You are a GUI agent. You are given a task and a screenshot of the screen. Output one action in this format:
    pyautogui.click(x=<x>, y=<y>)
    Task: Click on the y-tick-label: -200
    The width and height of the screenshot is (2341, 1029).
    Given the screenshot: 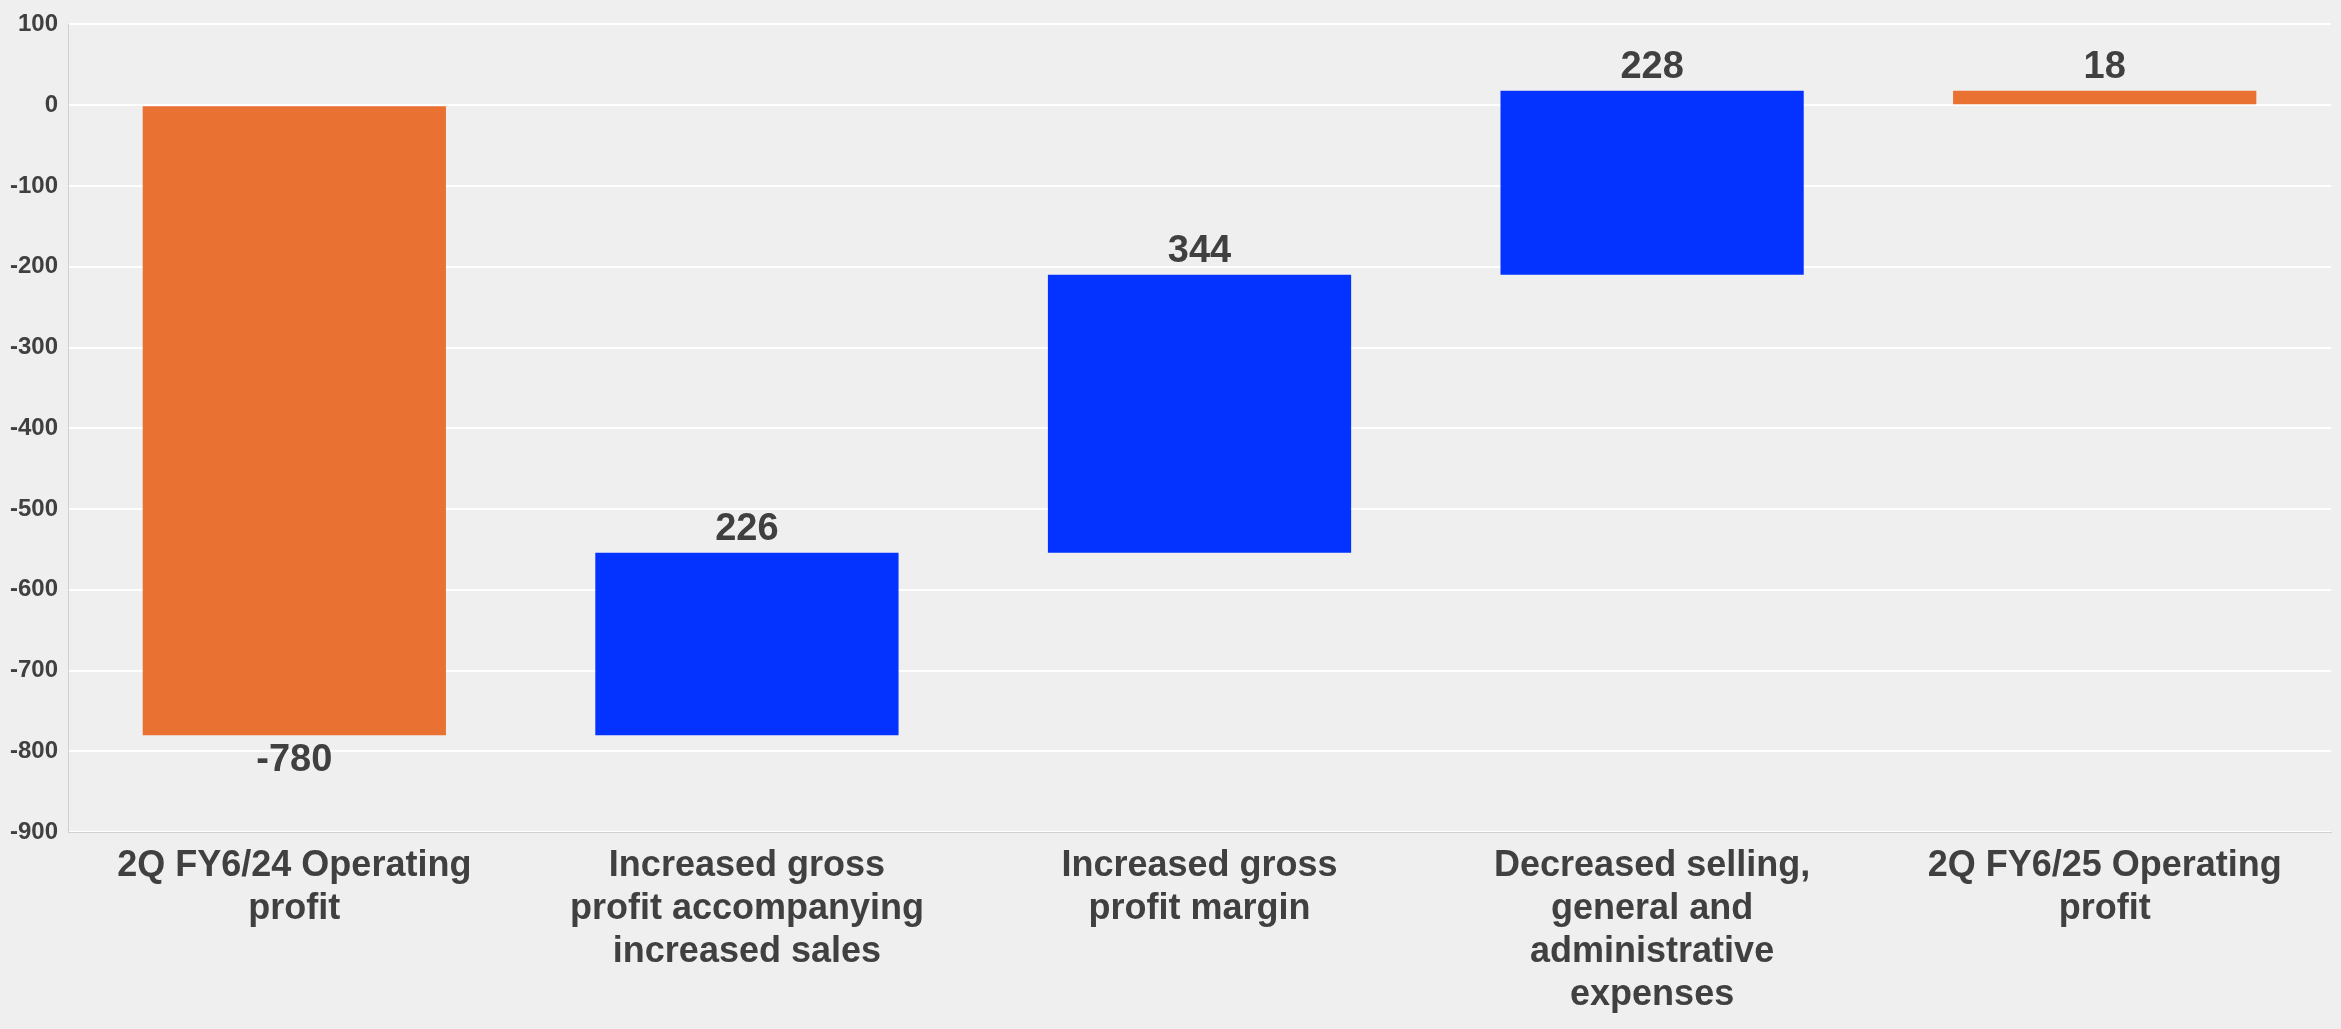 What is the action you would take?
    pyautogui.click(x=34, y=265)
    